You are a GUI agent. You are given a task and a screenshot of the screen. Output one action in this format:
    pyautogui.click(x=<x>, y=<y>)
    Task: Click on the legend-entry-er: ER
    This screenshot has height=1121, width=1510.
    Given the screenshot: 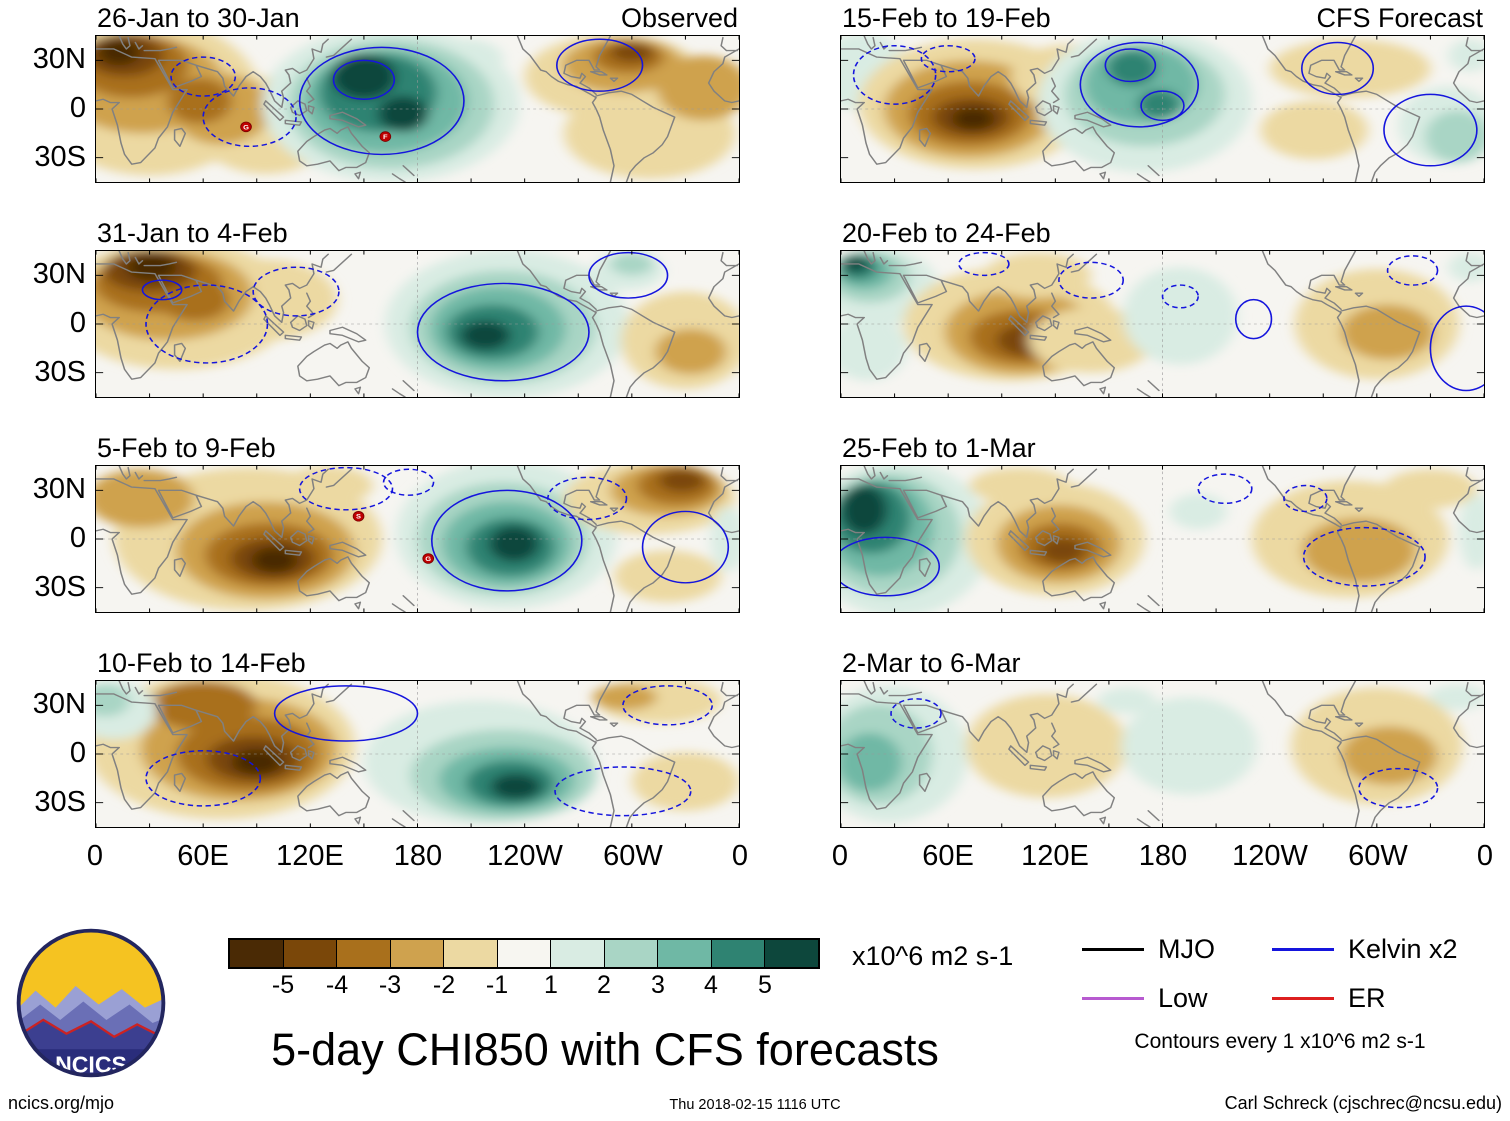 What is the action you would take?
    pyautogui.click(x=1379, y=998)
    